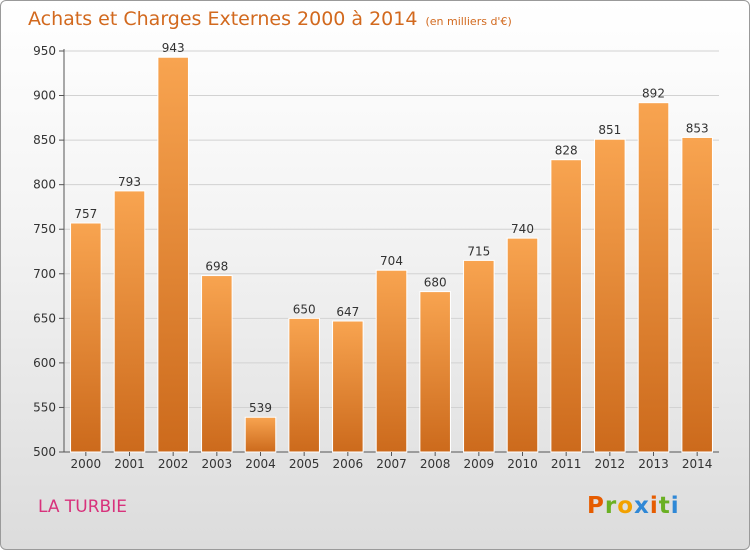  What do you see at coordinates (44, 229) in the screenshot?
I see `y-tick-label: 750` at bounding box center [44, 229].